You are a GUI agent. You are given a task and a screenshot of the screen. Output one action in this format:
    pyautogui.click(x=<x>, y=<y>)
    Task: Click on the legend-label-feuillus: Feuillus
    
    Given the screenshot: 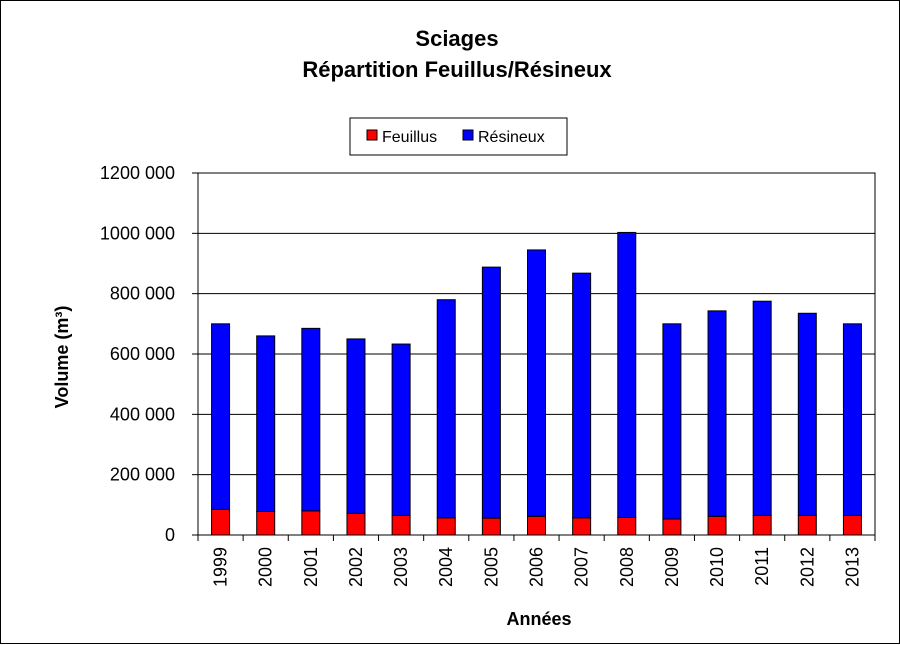 What is the action you would take?
    pyautogui.click(x=409, y=137)
    